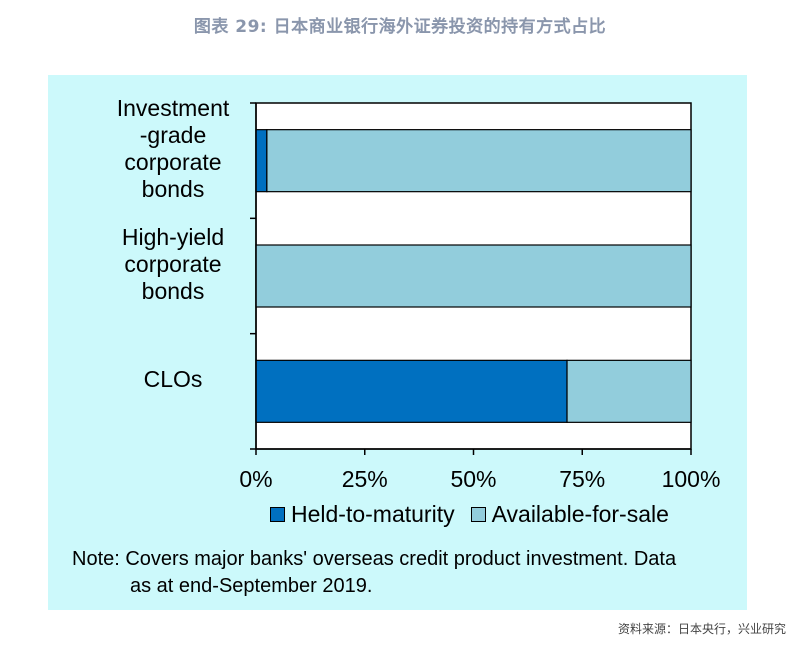 This screenshot has height=652, width=800. What do you see at coordinates (173, 148) in the screenshot?
I see `category-label: Investment -grade corporate bonds` at bounding box center [173, 148].